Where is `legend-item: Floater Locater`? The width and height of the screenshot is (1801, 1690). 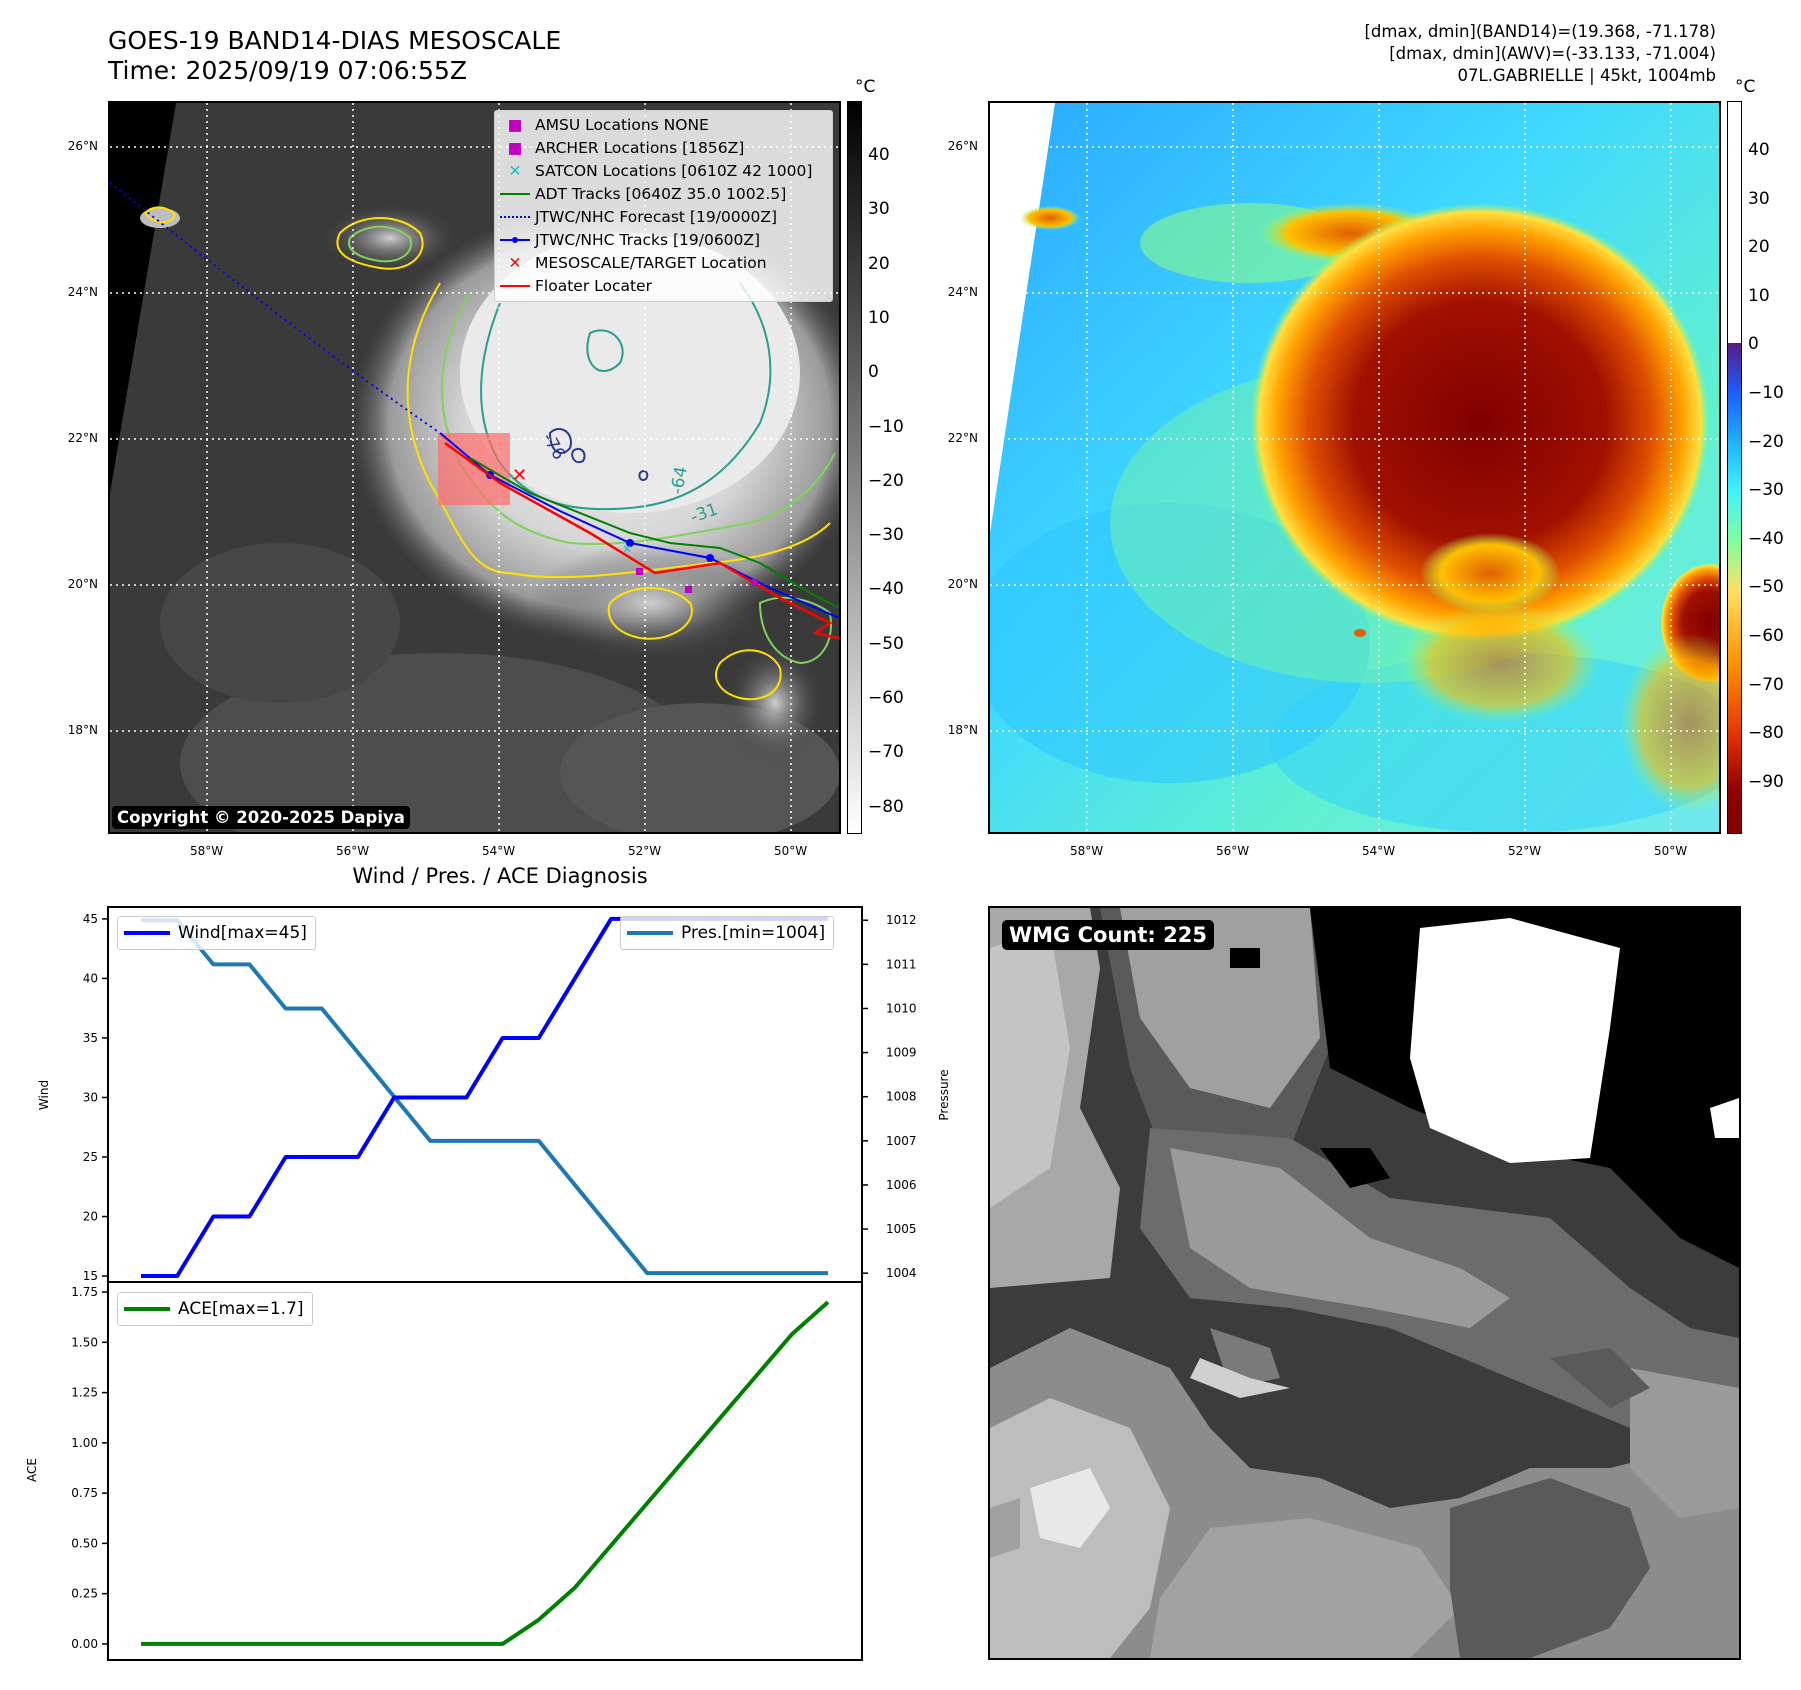 legend-item: Floater Locater is located at coordinates (663, 285).